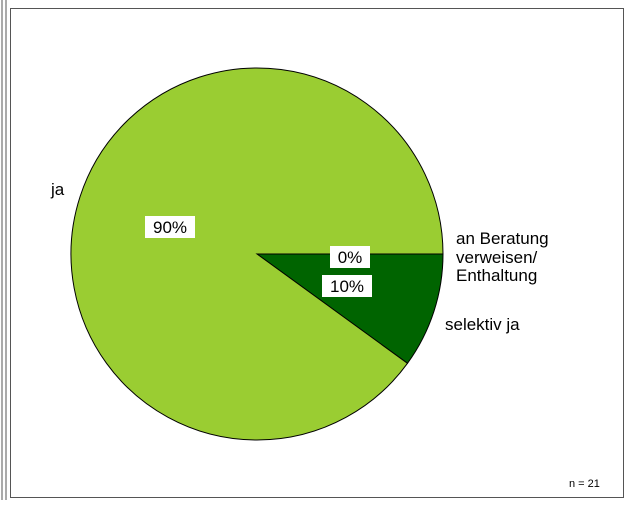 This screenshot has width=625, height=505. I want to click on data-label-0: 0%, so click(350, 257).